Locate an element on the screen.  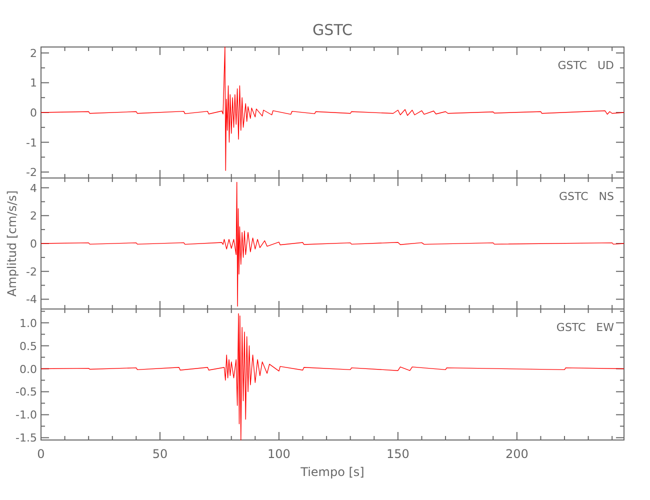
y-tick-label: 0.5 is located at coordinates (28, 346).